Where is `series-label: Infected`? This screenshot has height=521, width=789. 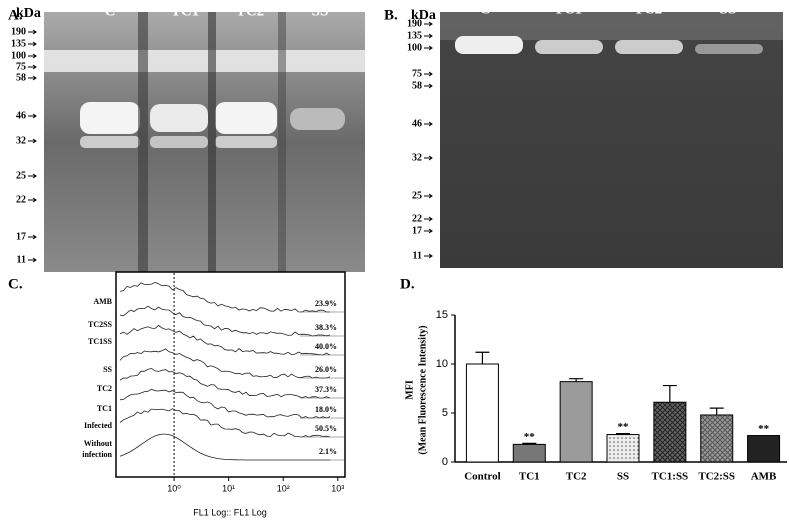
series-label: Infected is located at coordinates (98, 425).